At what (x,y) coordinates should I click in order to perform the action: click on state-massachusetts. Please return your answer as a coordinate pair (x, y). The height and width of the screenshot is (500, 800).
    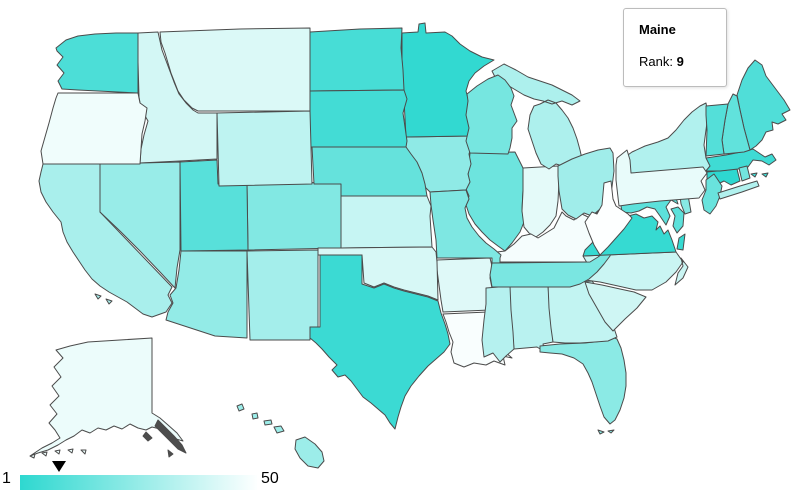
    Looking at the image, I should click on (741, 163).